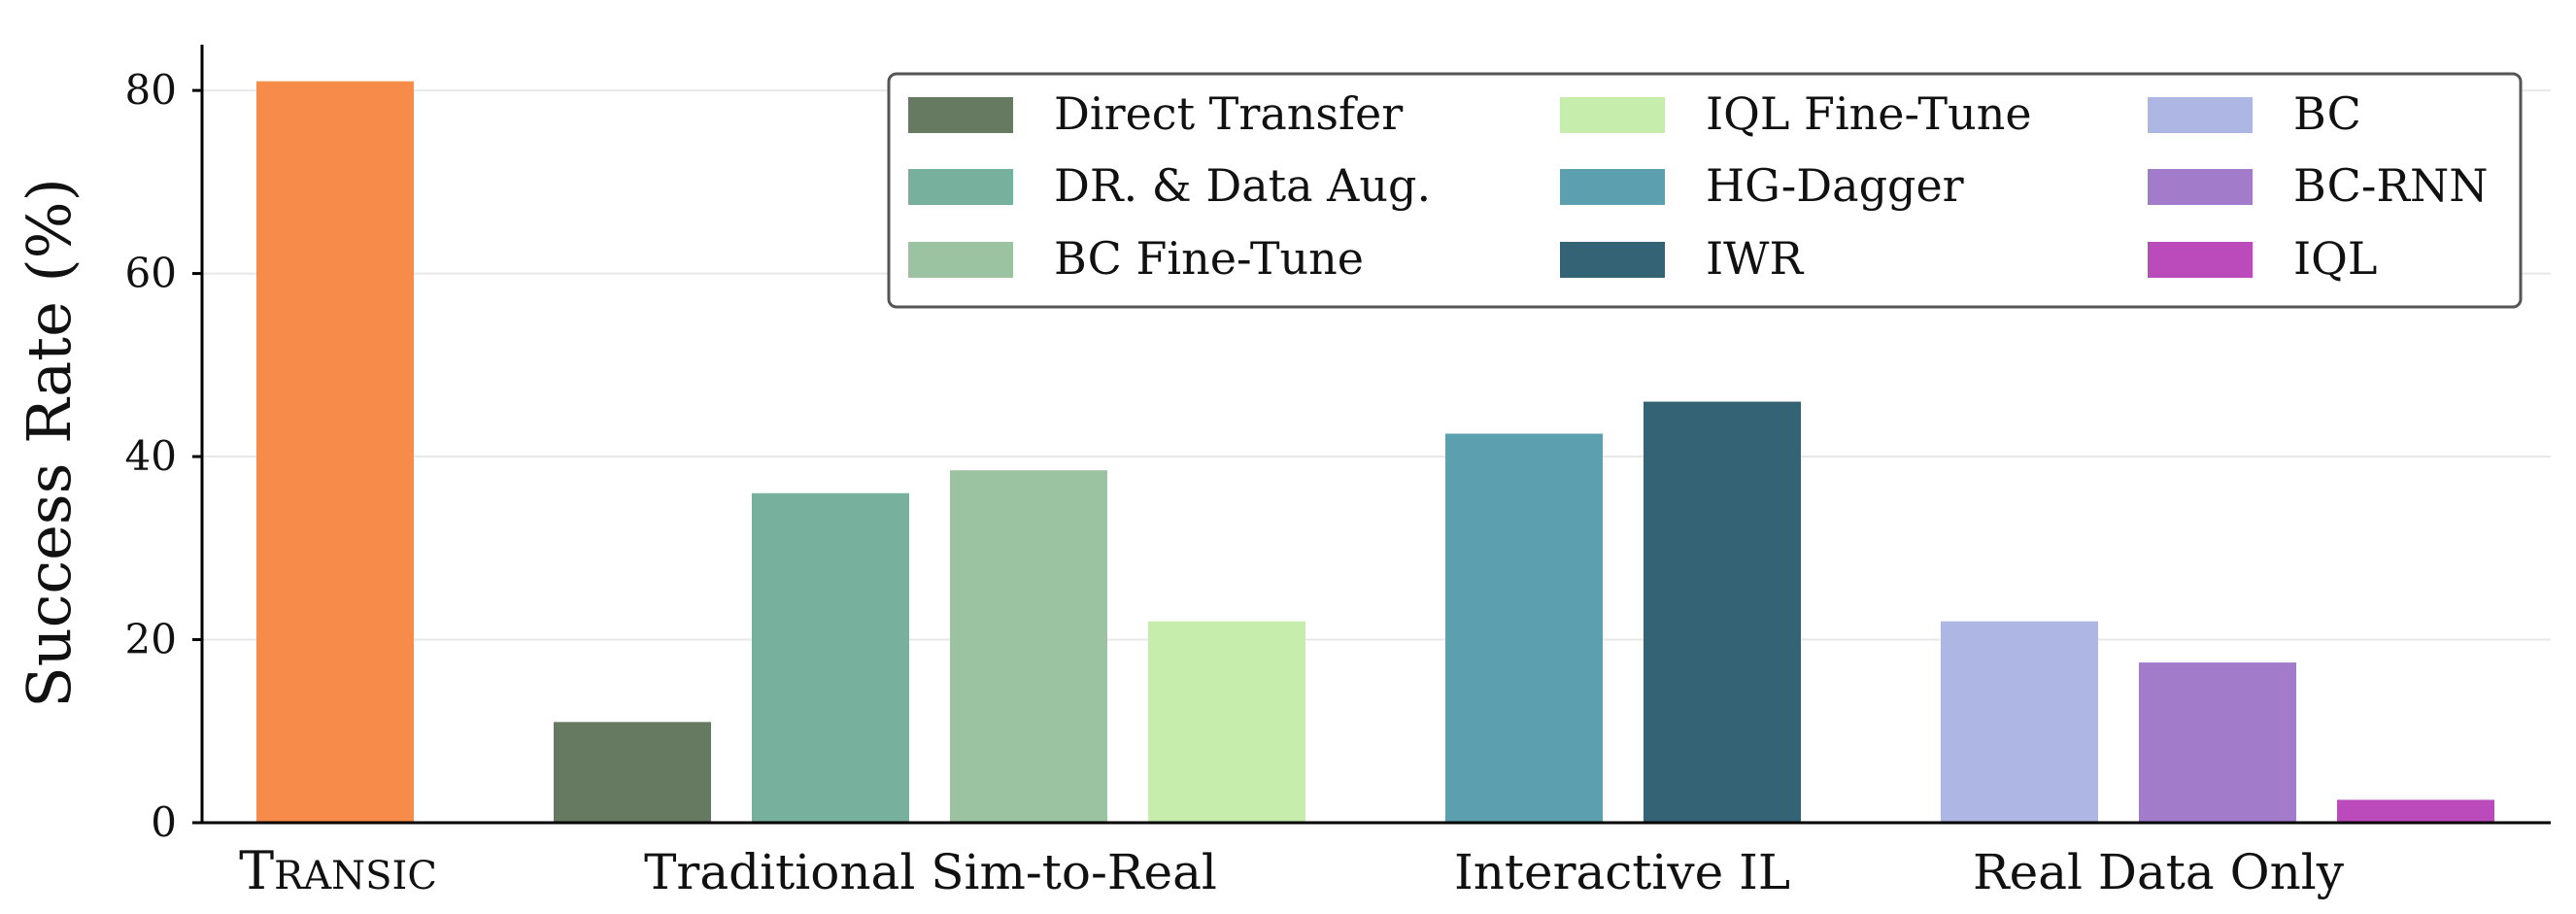  Describe the element at coordinates (2200, 115) in the screenshot. I see `legend-swatch-bc` at that location.